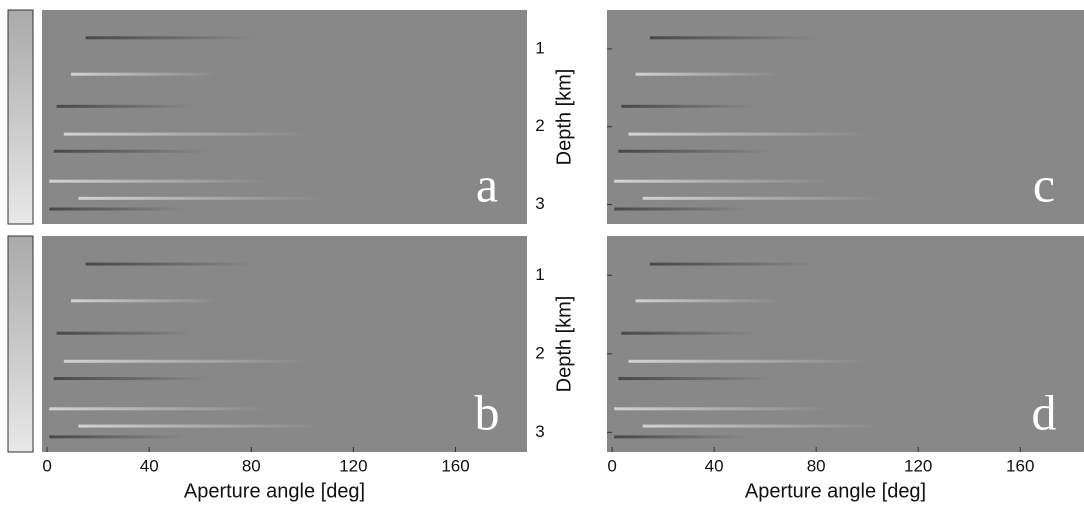 This screenshot has height=506, width=1084. What do you see at coordinates (1044, 184) in the screenshot?
I see `panel-letter: c` at bounding box center [1044, 184].